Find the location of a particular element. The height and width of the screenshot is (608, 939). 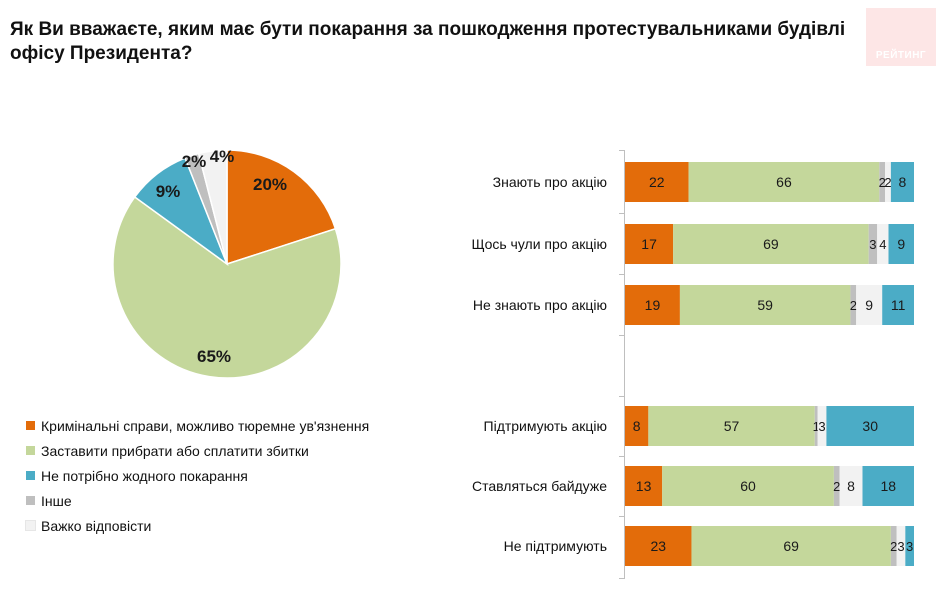

category-label: Не підтримують is located at coordinates (555, 546).